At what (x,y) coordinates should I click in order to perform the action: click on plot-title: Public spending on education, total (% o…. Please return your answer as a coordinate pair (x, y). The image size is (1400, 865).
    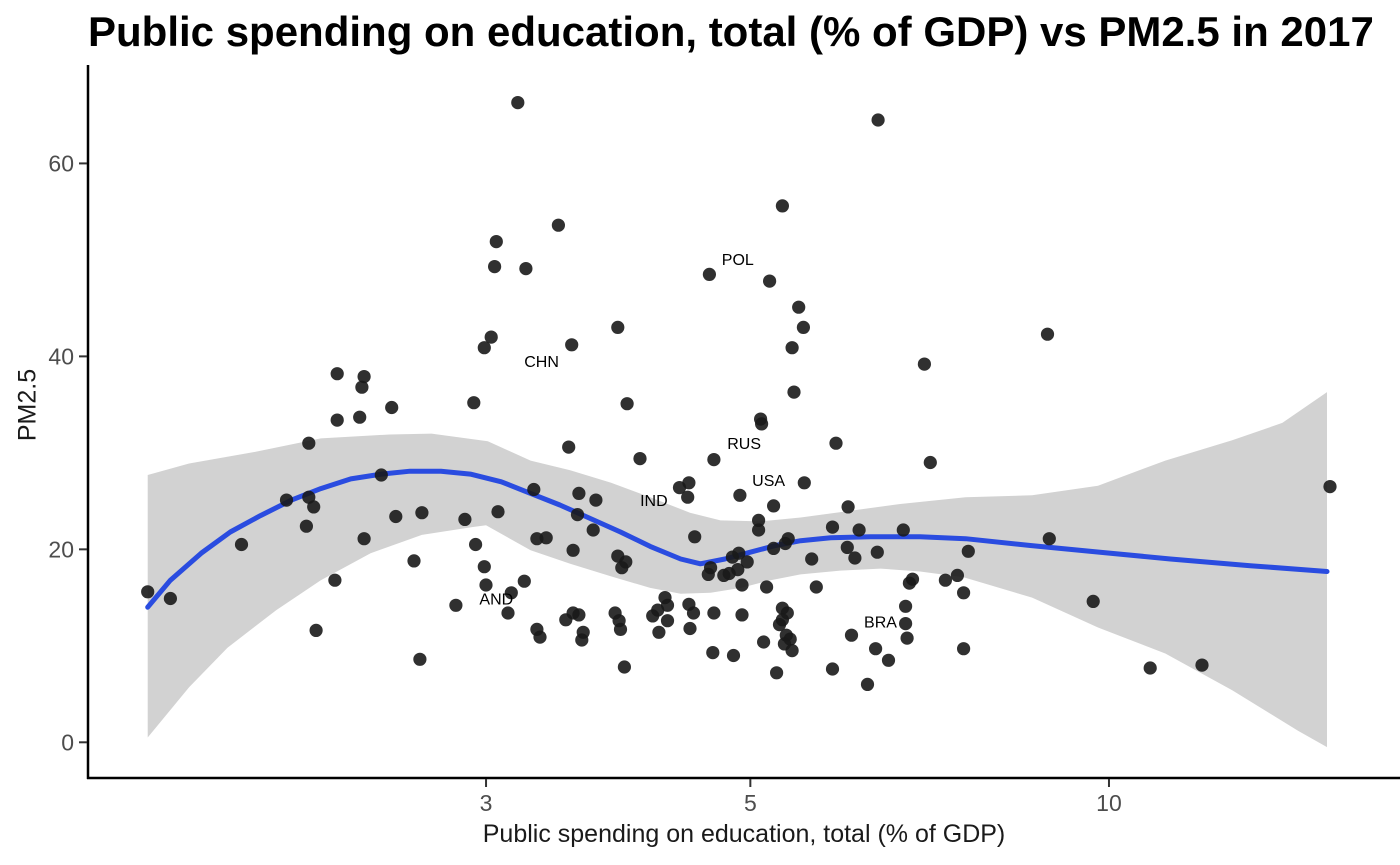
    Looking at the image, I should click on (731, 31).